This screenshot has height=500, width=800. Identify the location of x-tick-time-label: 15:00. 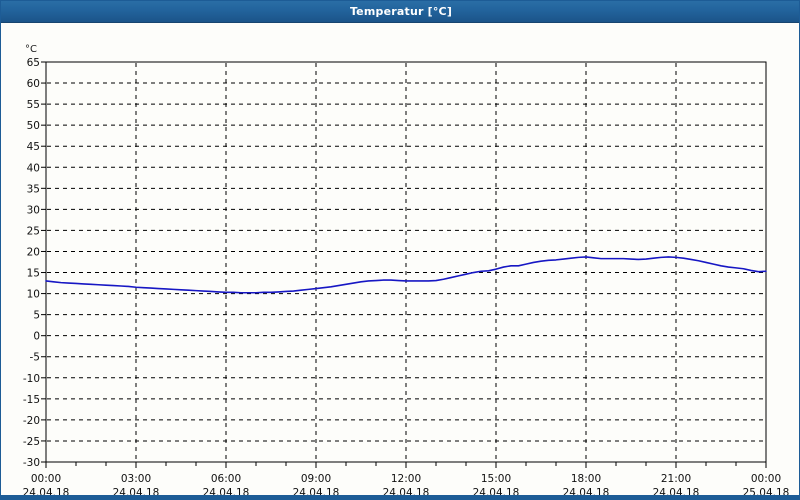
(496, 479).